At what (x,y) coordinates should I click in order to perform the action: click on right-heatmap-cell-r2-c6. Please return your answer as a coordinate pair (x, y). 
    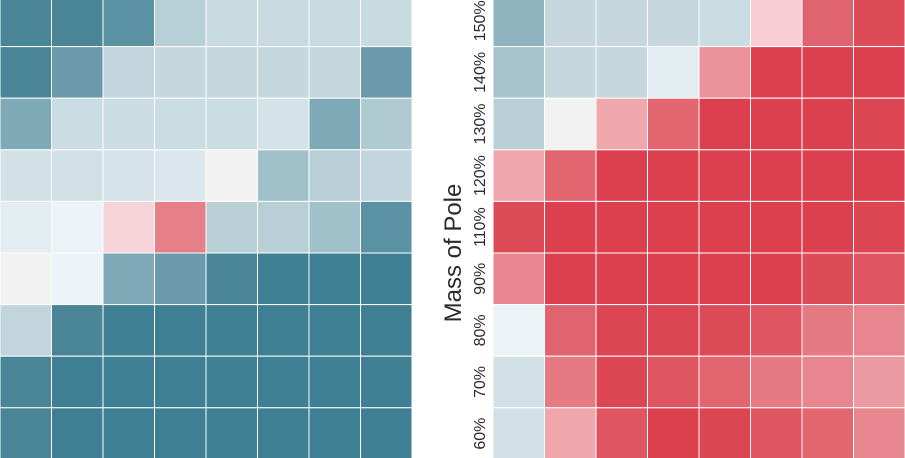
    Looking at the image, I should click on (827, 124).